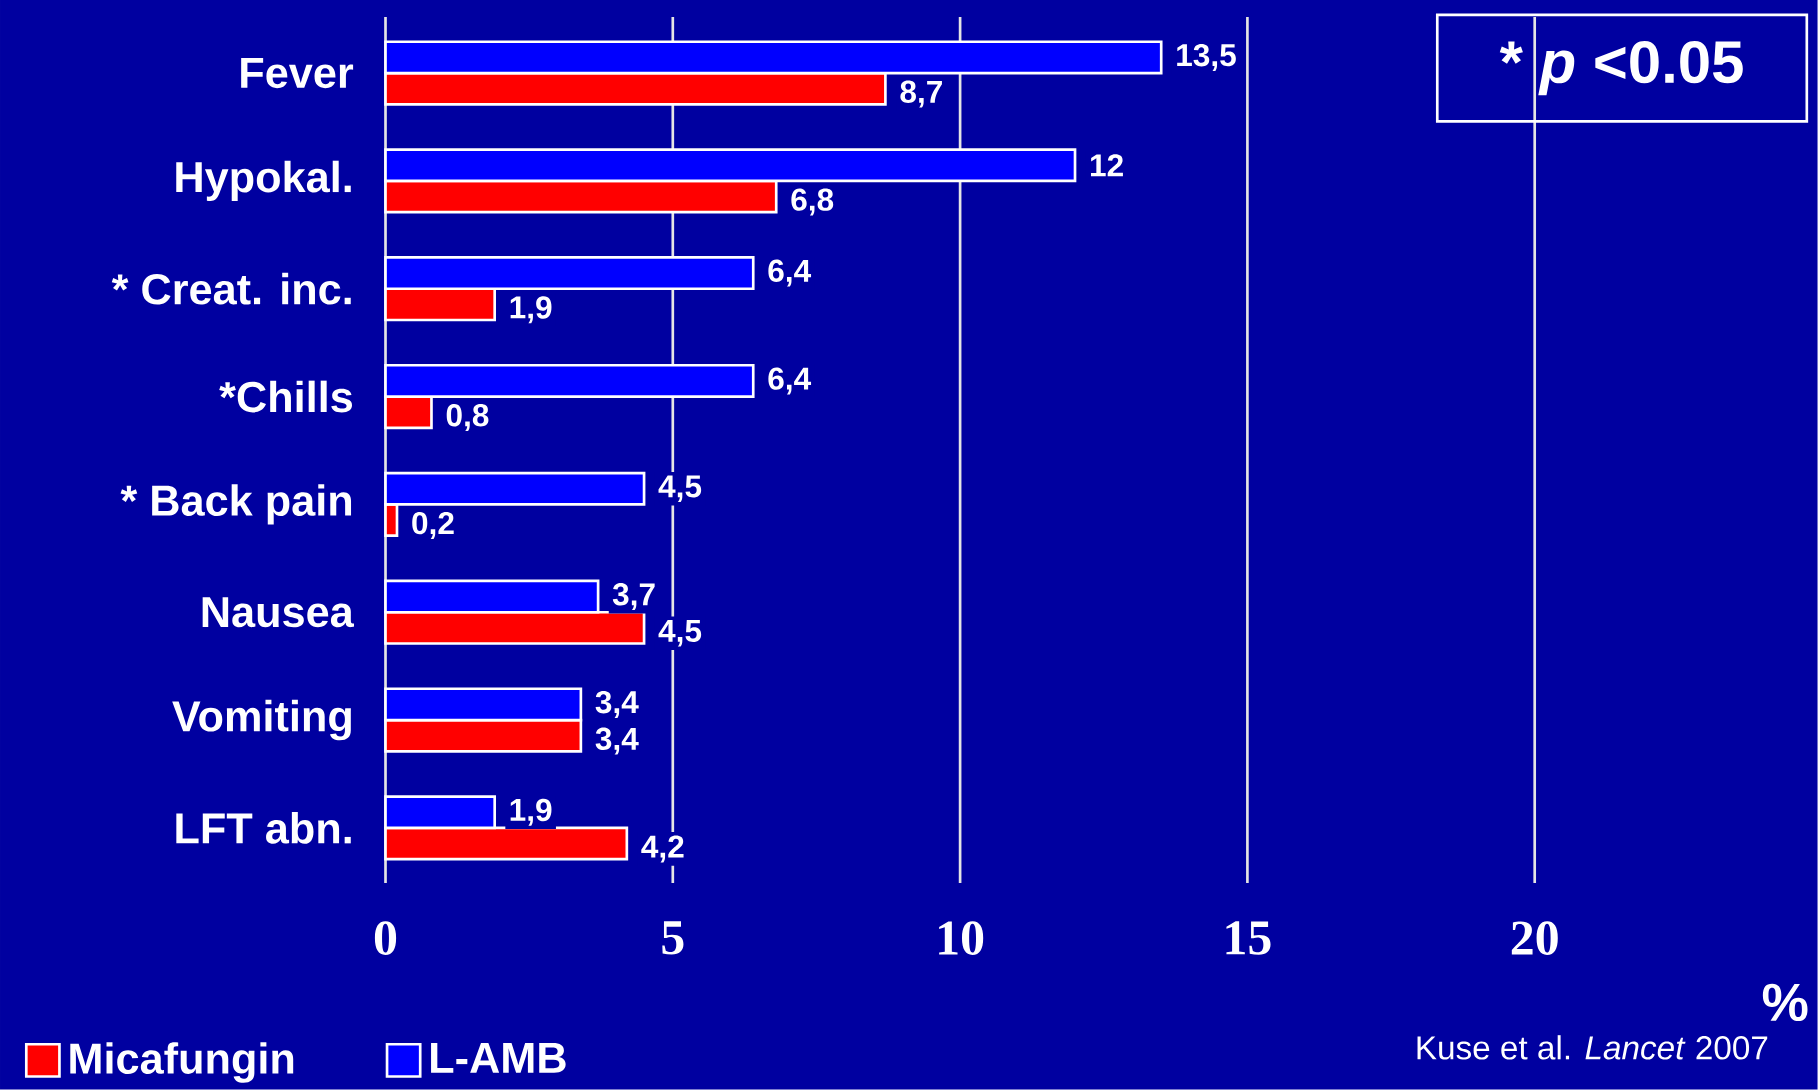  I want to click on legend-label: L-AMB, so click(498, 1058).